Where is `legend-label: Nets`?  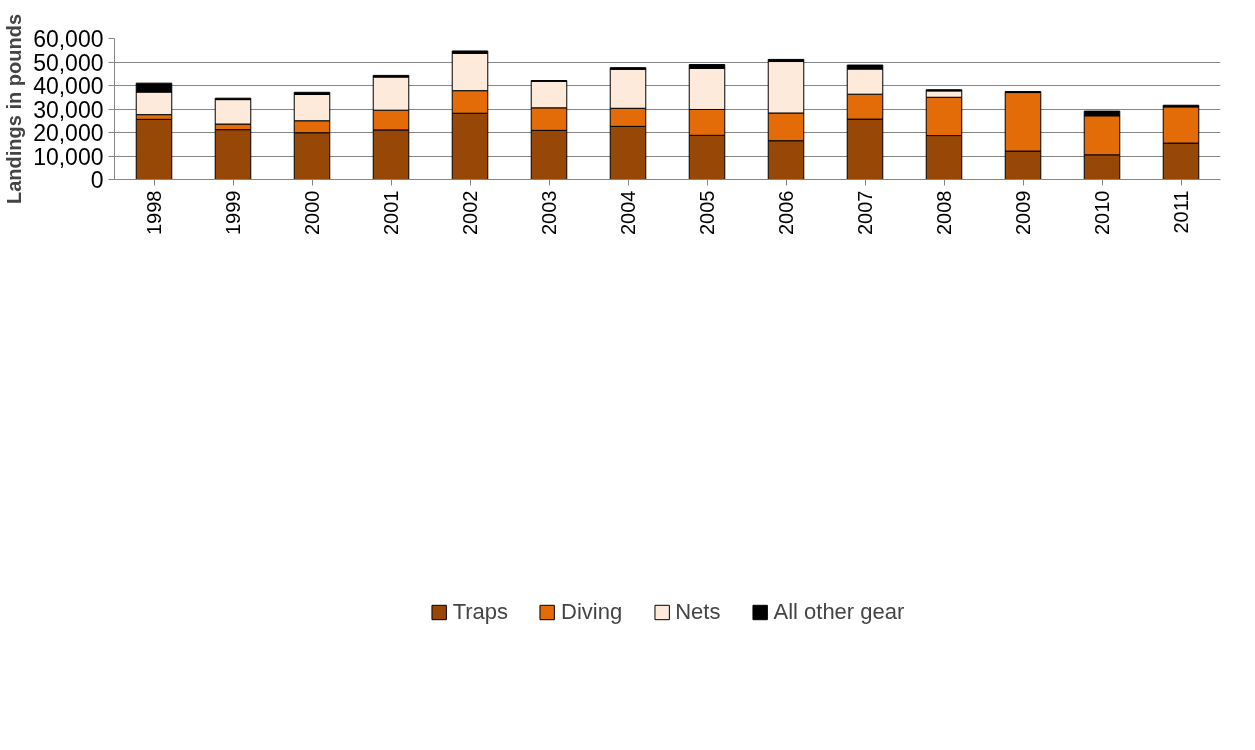
legend-label: Nets is located at coordinates (698, 611).